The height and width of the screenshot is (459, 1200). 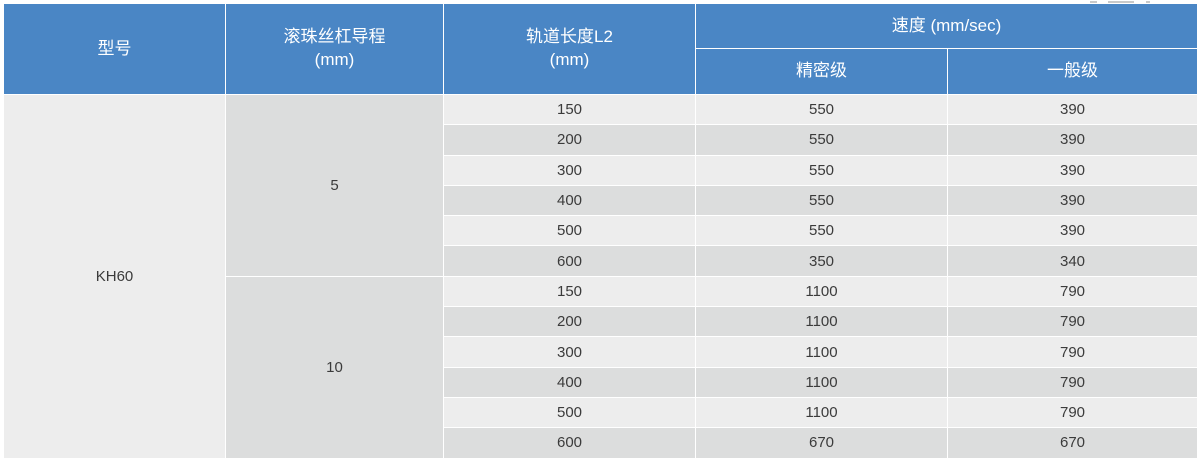 What do you see at coordinates (569, 49) in the screenshot?
I see `header-rail-length: 轨道长度L2 (mm)` at bounding box center [569, 49].